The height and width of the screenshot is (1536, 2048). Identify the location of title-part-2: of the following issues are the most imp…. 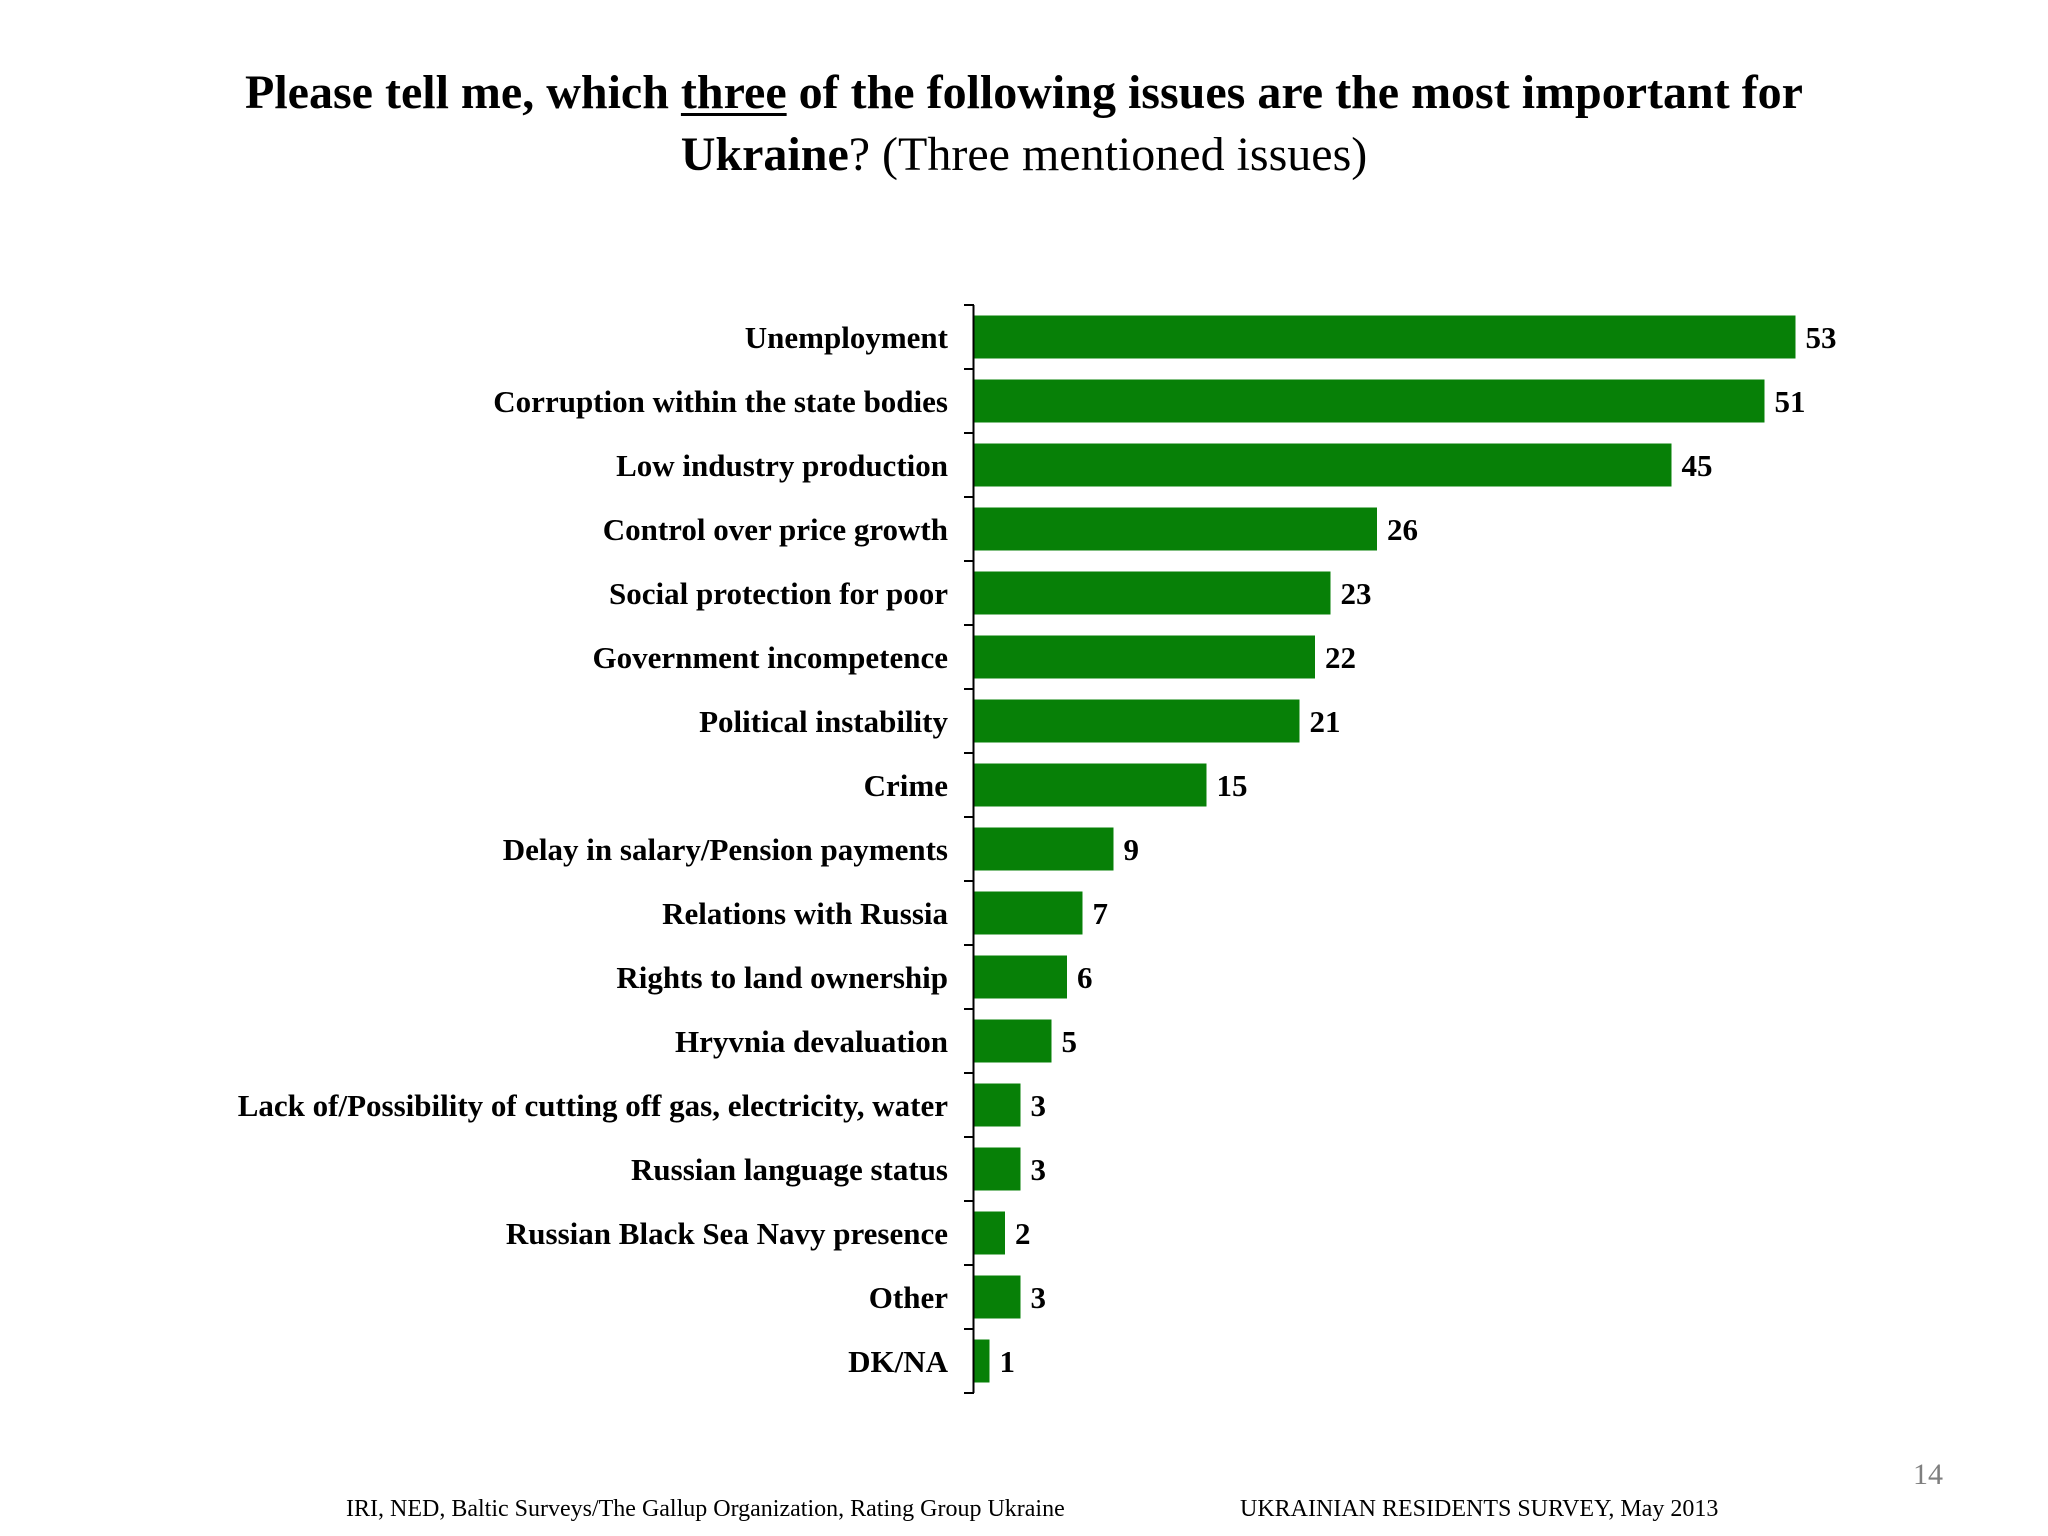
(1294, 92).